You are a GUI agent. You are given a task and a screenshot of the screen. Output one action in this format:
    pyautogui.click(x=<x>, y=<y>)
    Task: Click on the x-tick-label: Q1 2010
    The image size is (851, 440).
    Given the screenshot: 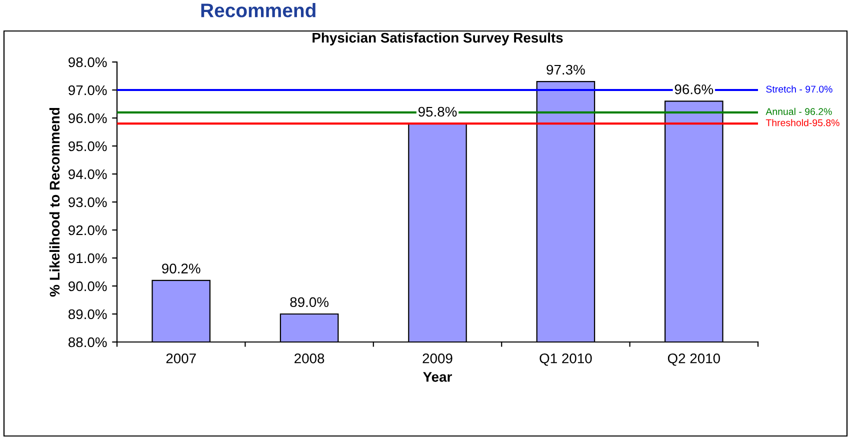 What is the action you would take?
    pyautogui.click(x=566, y=359)
    